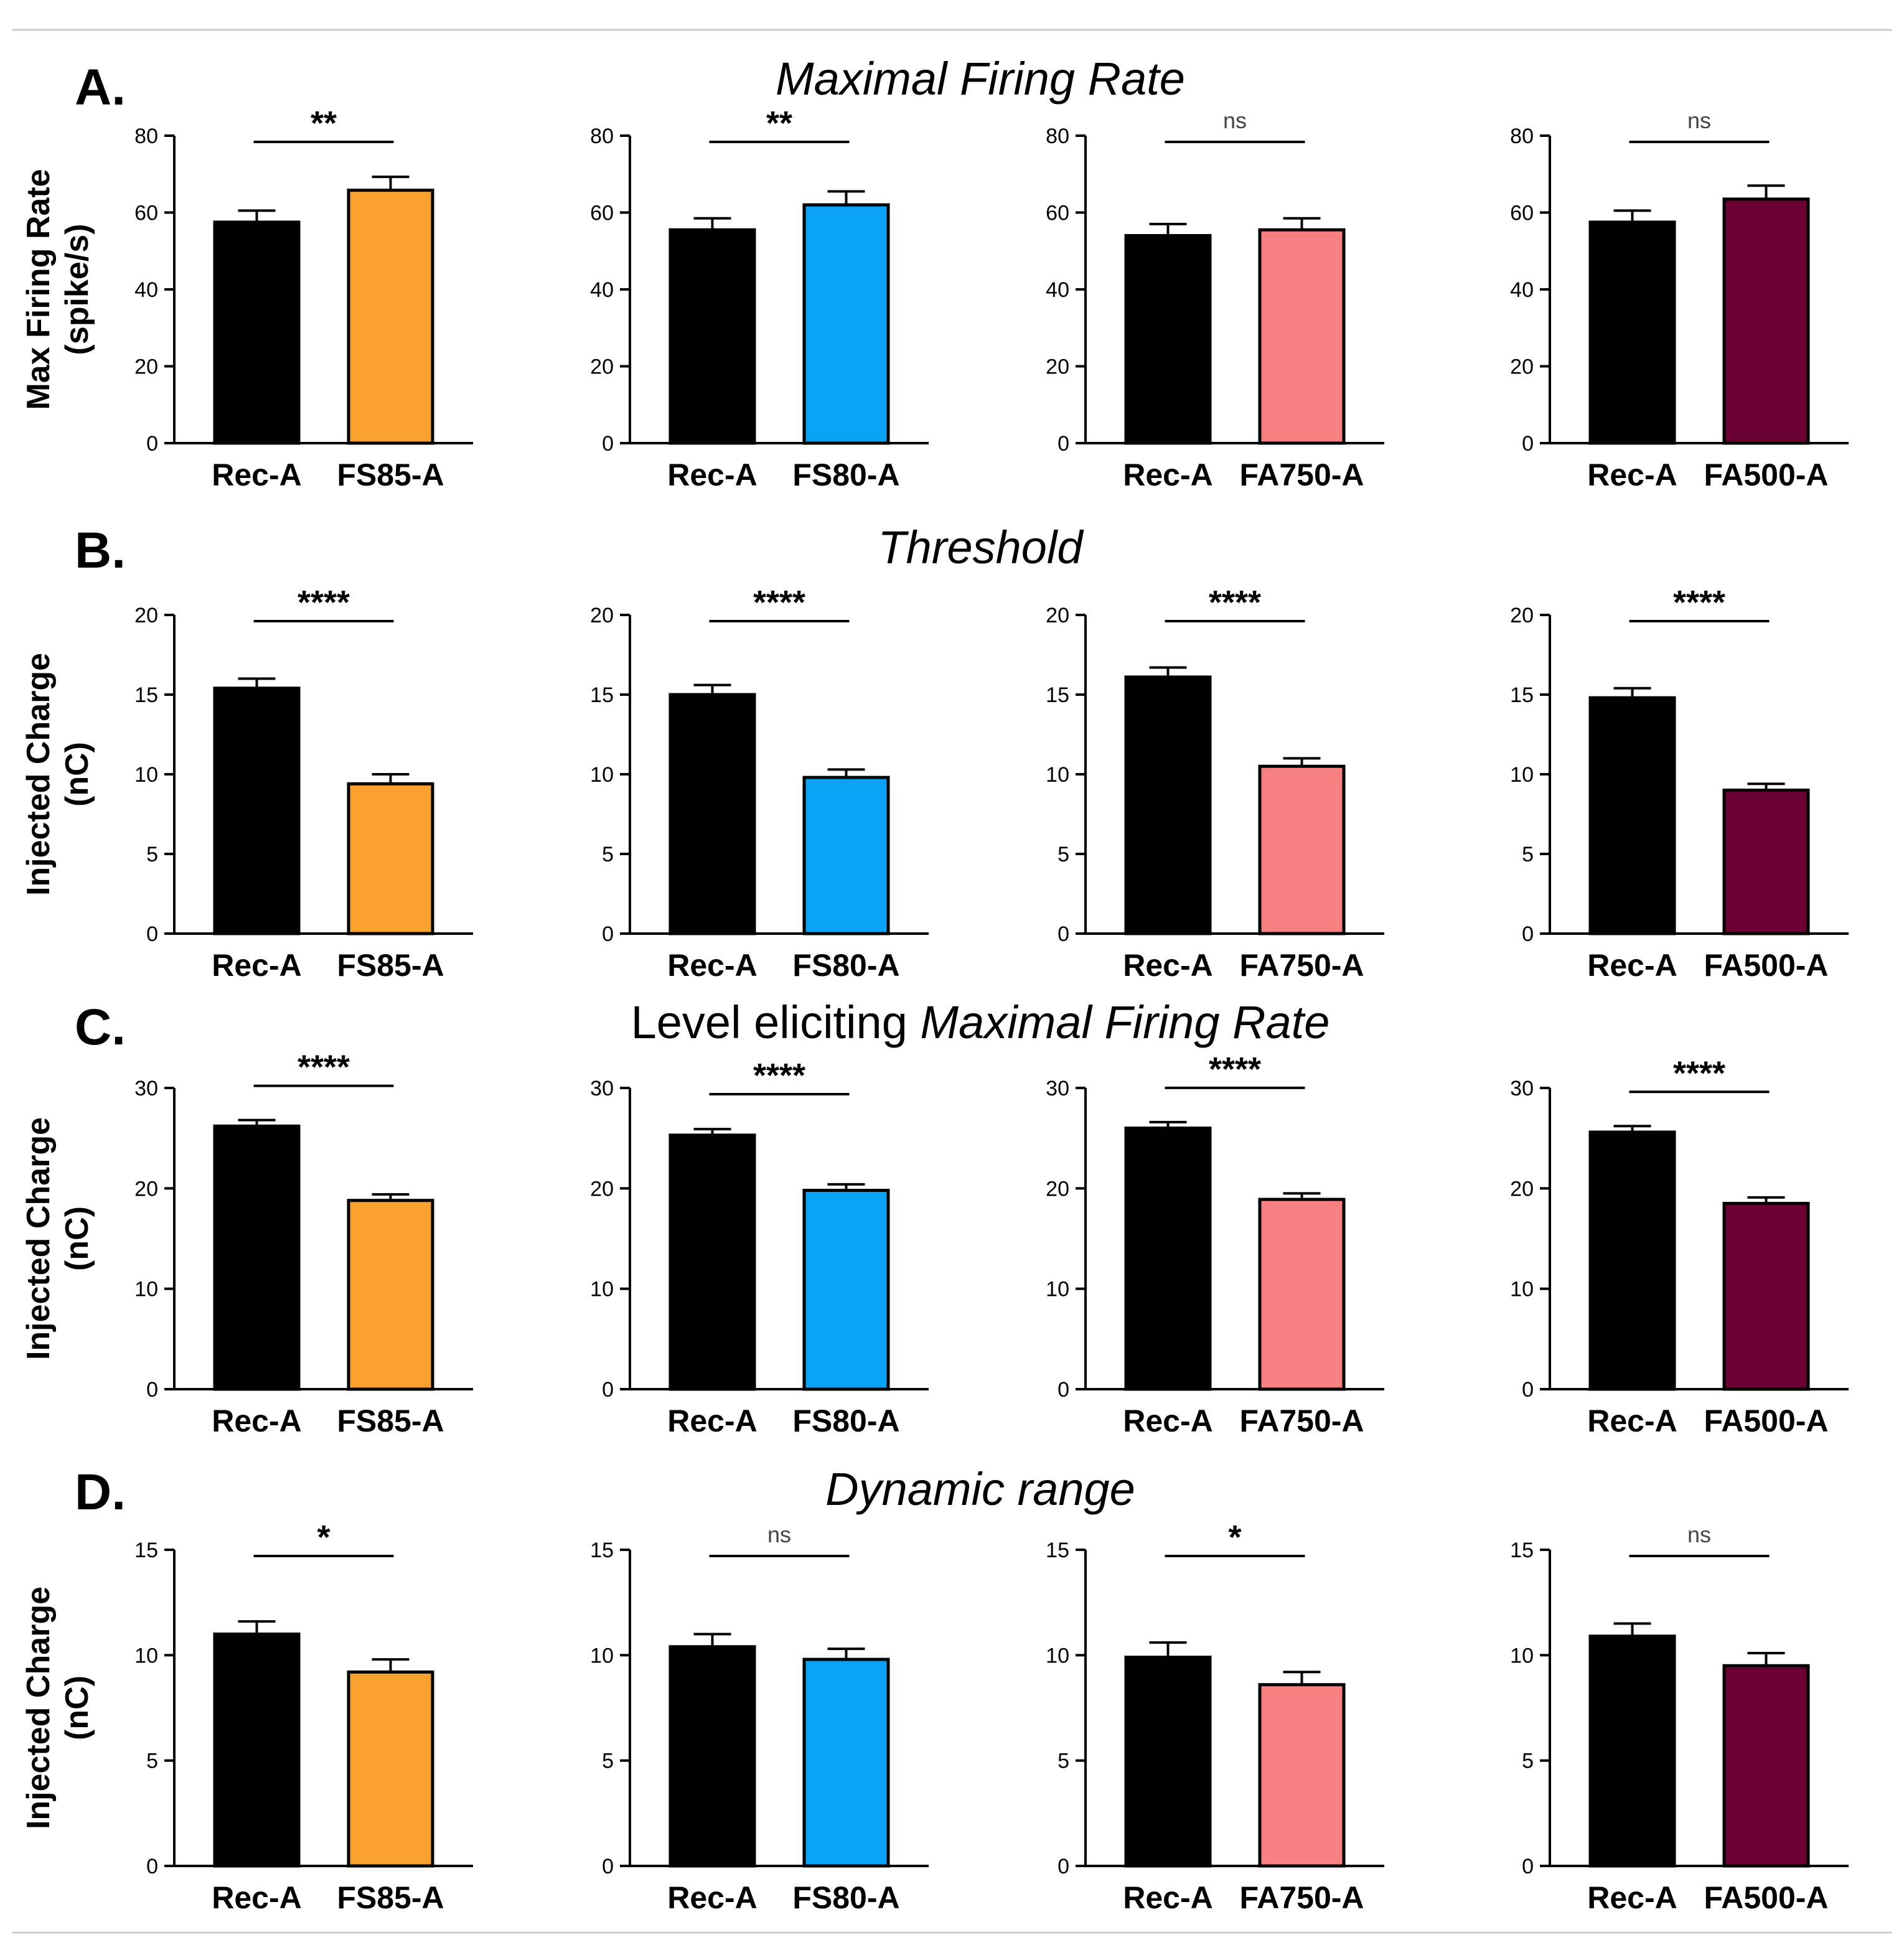 This screenshot has width=1904, height=1945. I want to click on y-axis-label-line: (spike/s), so click(77, 289).